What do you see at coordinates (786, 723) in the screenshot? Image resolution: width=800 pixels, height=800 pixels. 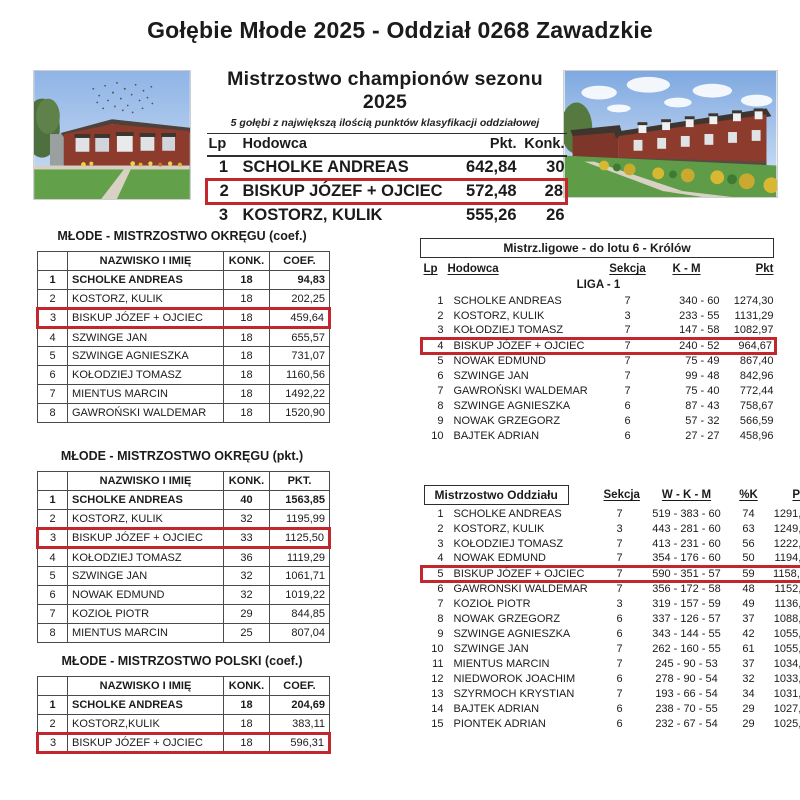 I see `cell-pkt: 1025,30` at bounding box center [786, 723].